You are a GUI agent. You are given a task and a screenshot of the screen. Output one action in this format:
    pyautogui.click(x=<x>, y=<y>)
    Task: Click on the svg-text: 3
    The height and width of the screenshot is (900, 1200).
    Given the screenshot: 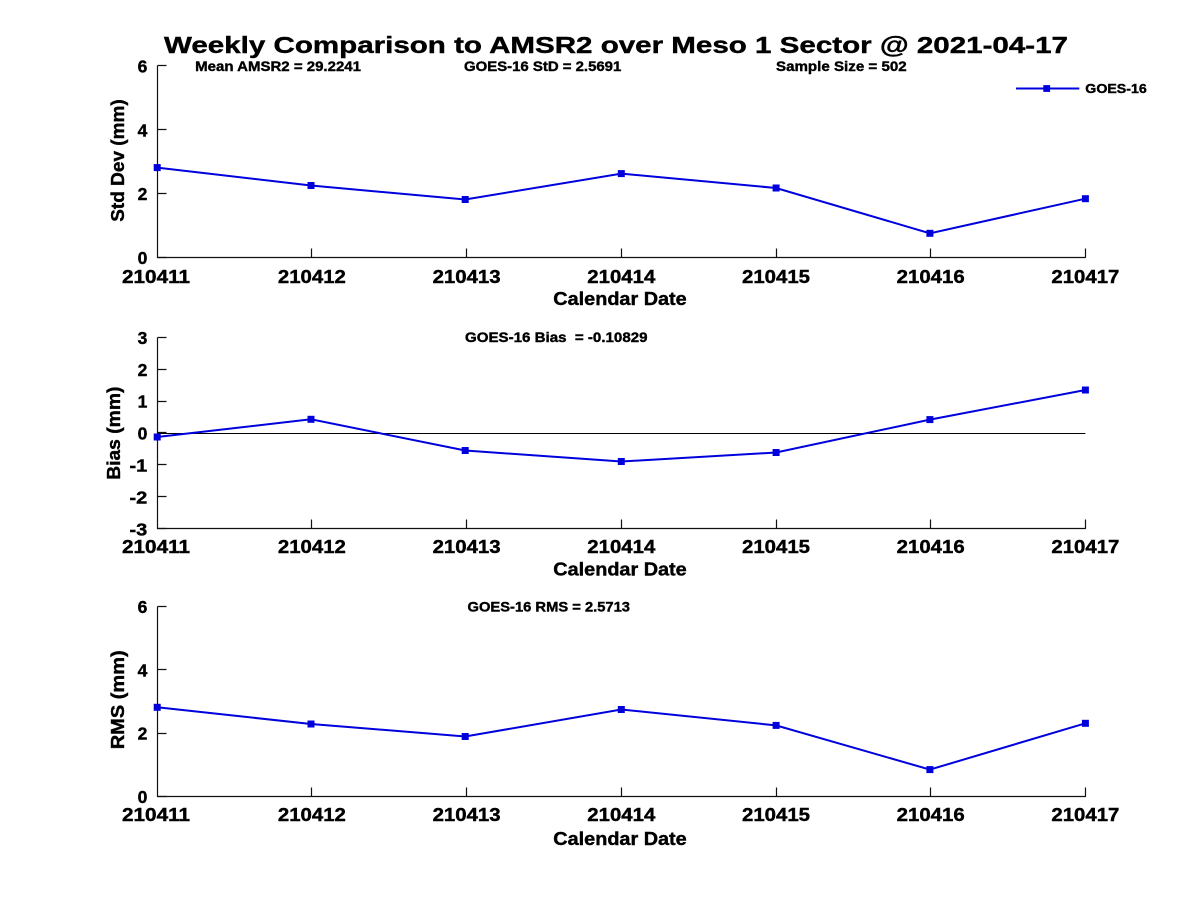 What is the action you would take?
    pyautogui.click(x=143, y=338)
    